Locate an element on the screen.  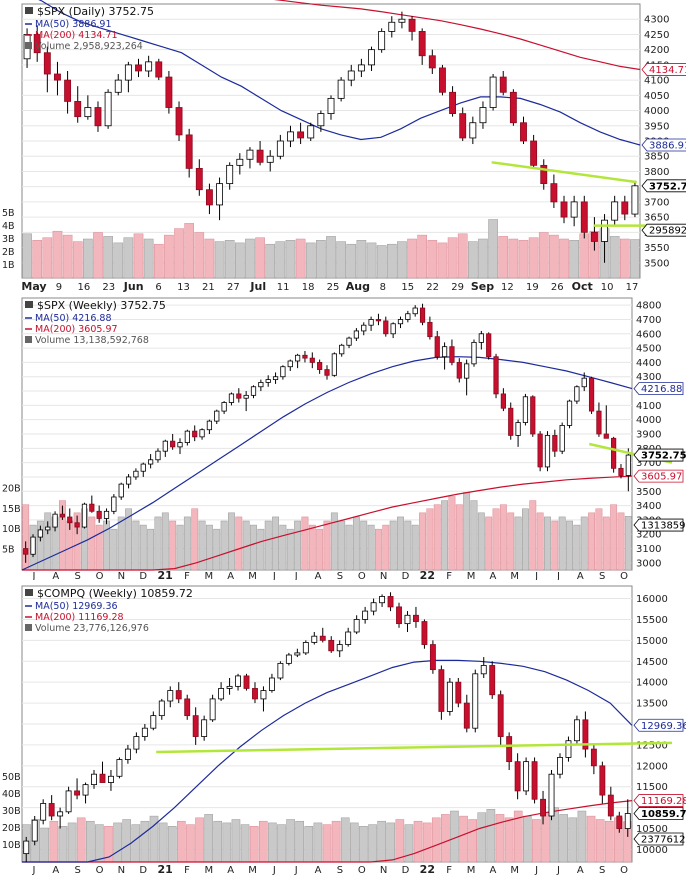
ma200-line is located at coordinates (327, 831).